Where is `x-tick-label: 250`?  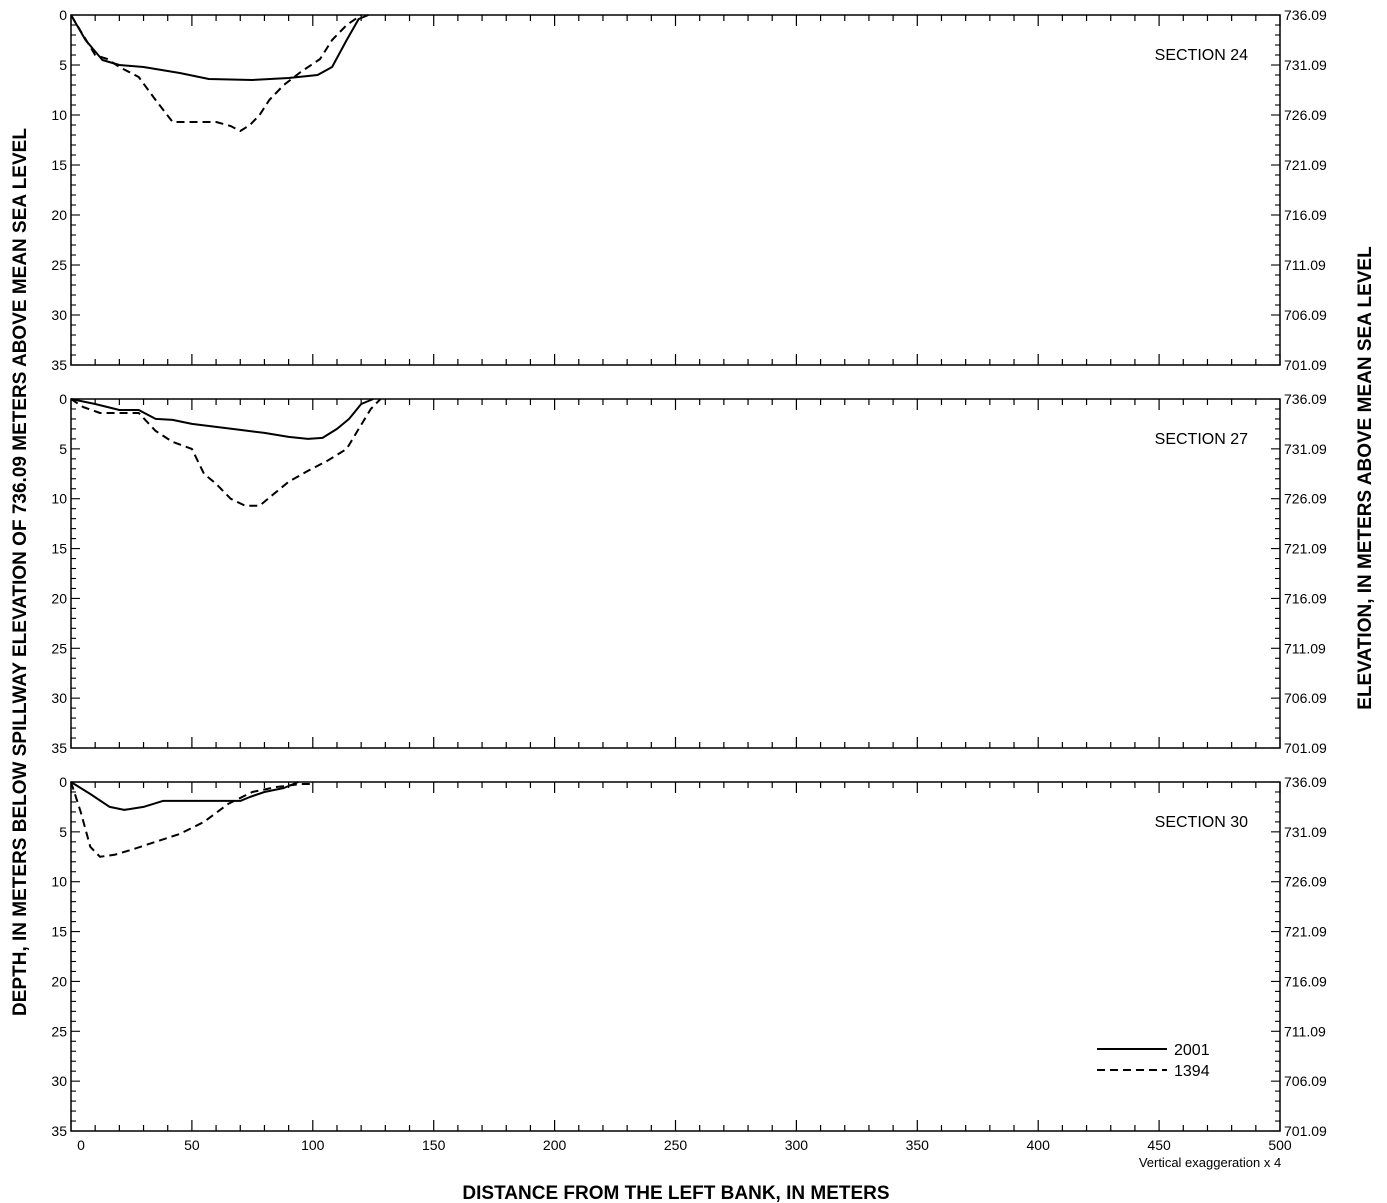
x-tick-label: 250 is located at coordinates (676, 1145).